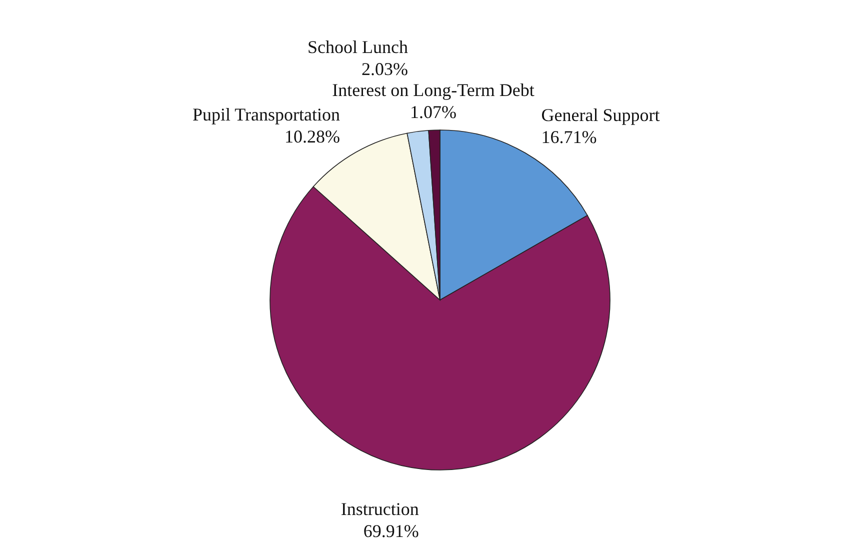 This screenshot has width=847, height=552. Describe the element at coordinates (384, 69) in the screenshot. I see `data-label: 2.03%` at that location.